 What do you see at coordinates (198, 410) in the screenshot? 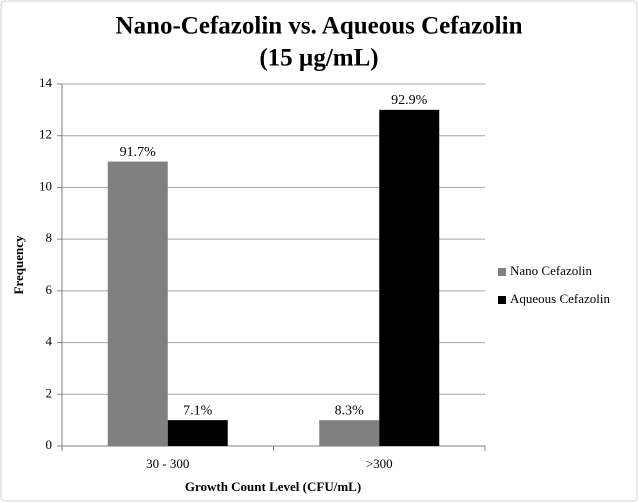
I see `data-label: 7.1%` at bounding box center [198, 410].